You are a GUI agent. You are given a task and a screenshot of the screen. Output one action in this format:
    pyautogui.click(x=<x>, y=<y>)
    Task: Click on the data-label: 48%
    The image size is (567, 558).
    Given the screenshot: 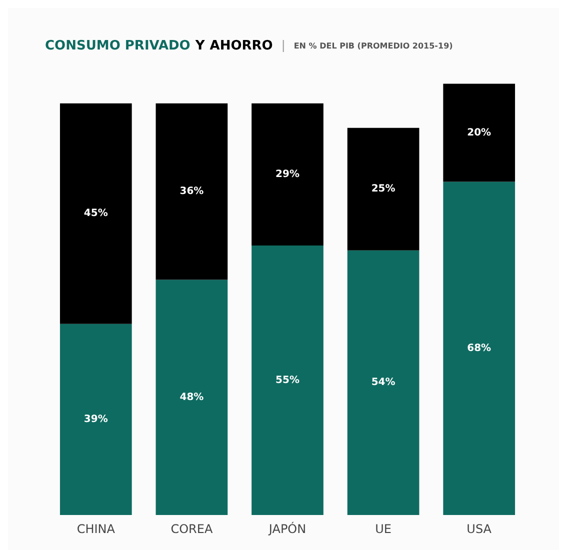 What is the action you would take?
    pyautogui.click(x=192, y=397)
    